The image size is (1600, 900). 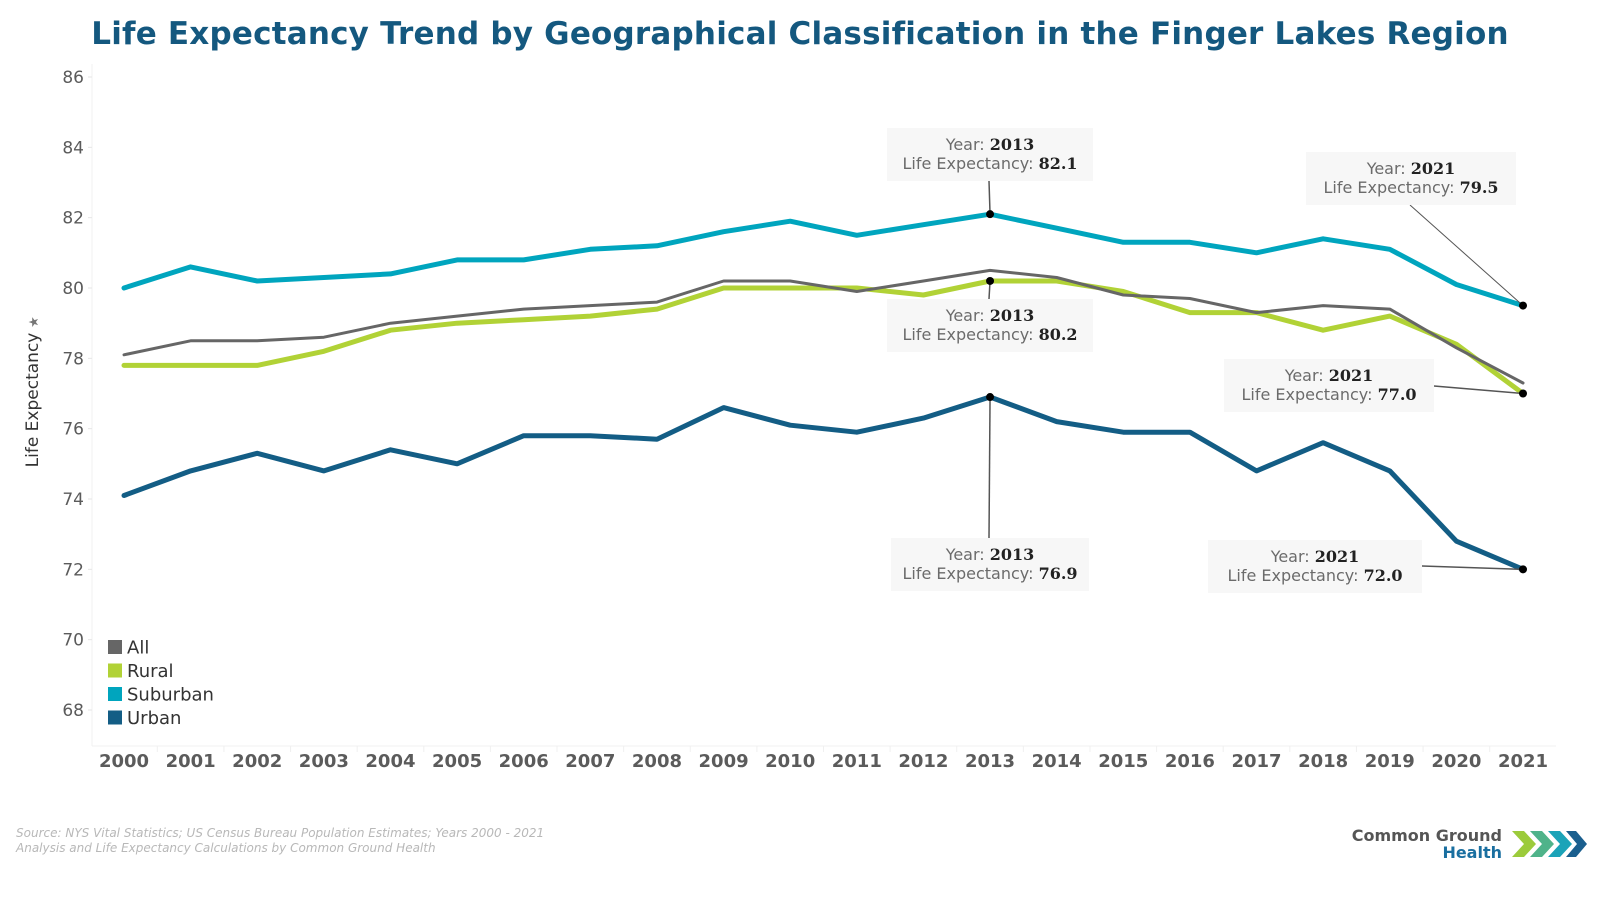 I want to click on annotation-leader-line, so click(x=989, y=468).